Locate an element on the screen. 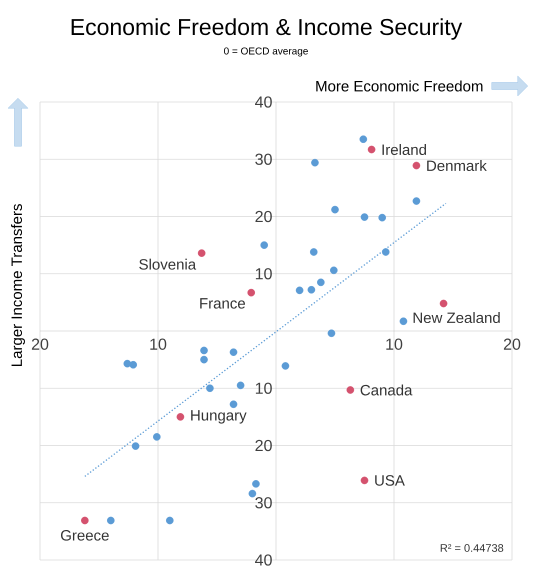  chart-title: Economic Freedom & Income Security is located at coordinates (267, 29).